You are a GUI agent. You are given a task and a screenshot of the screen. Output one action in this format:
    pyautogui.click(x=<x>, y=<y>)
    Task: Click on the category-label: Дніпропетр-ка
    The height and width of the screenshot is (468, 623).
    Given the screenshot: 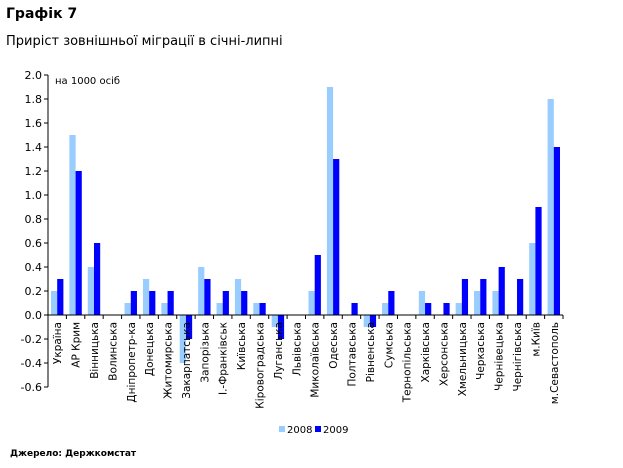 What is the action you would take?
    pyautogui.click(x=132, y=362)
    